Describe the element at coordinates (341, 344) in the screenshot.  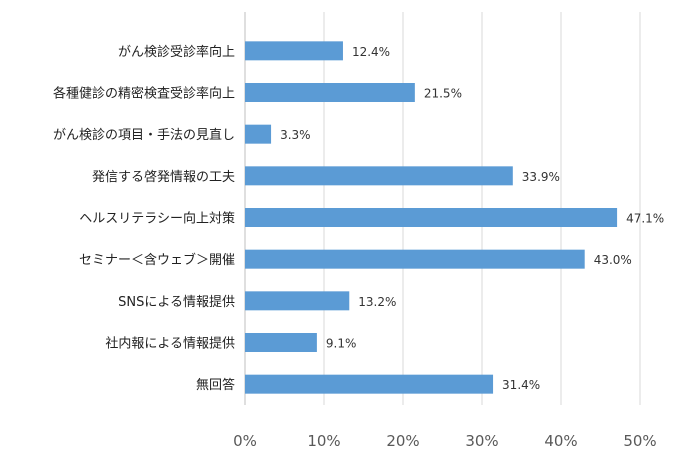
I see `value-label: 9.1%` at that location.